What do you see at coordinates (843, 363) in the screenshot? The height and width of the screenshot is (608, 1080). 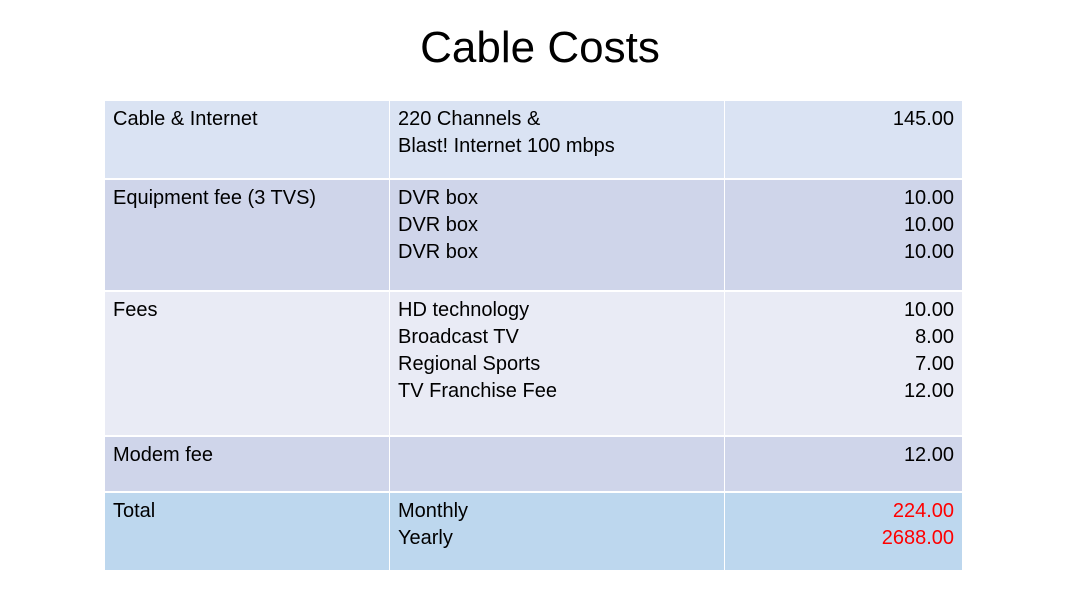 I see `amount-cell: 10.00 8.00 7.00 12.00` at bounding box center [843, 363].